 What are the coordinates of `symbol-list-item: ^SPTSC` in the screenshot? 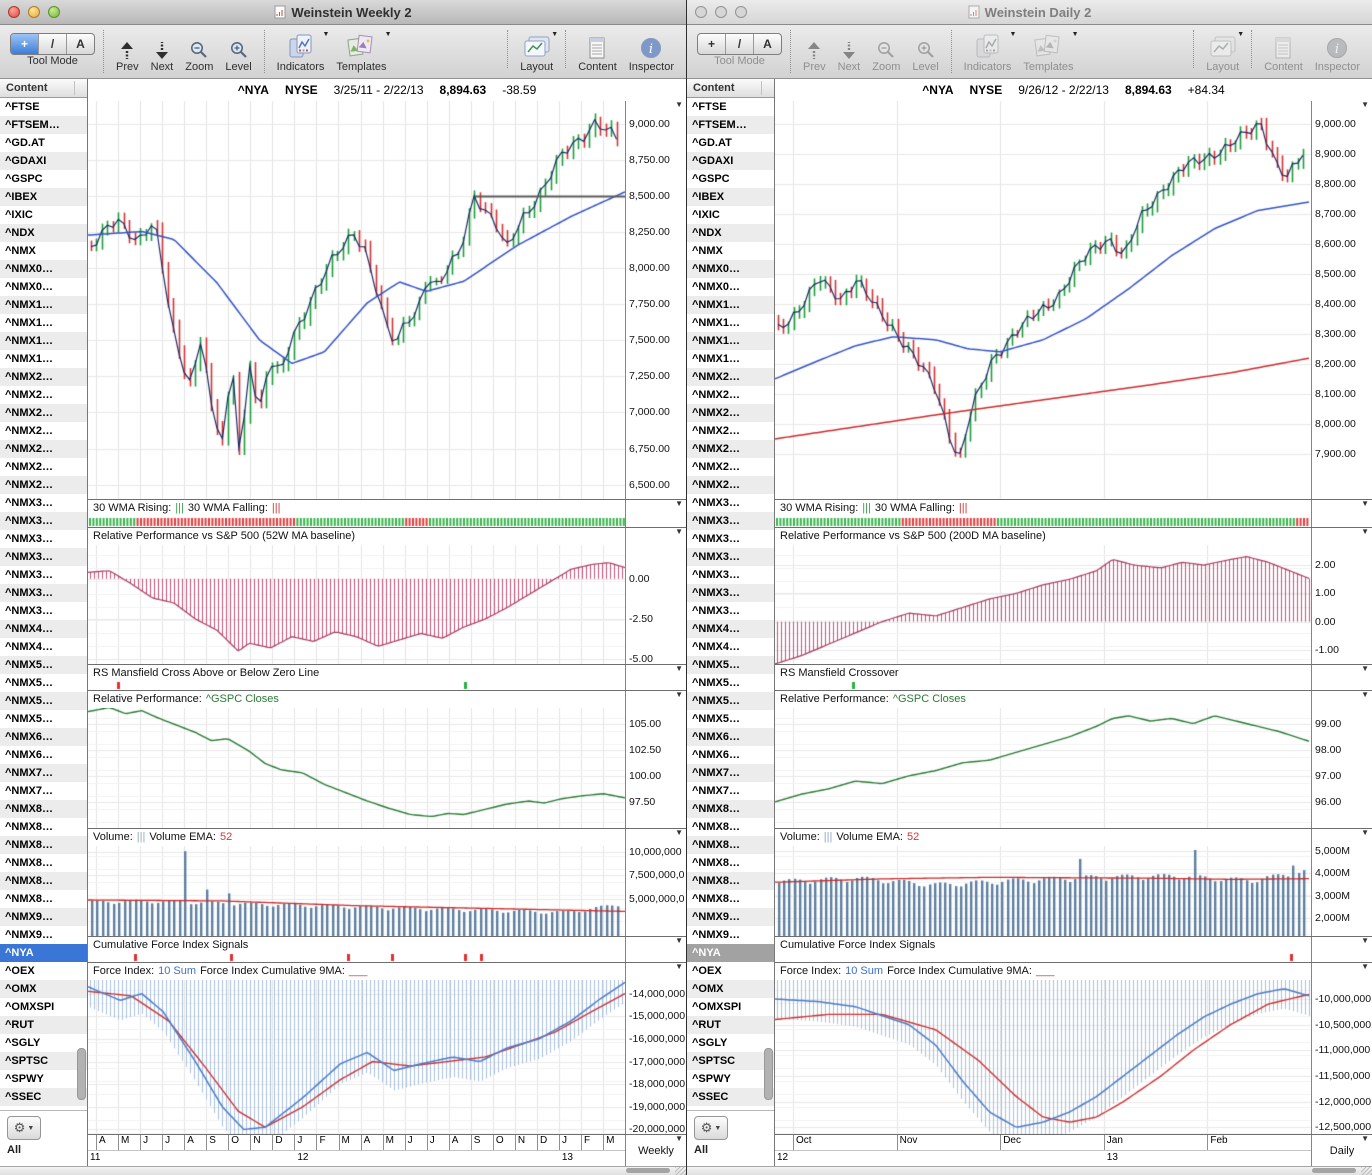 It's located at (43, 1061).